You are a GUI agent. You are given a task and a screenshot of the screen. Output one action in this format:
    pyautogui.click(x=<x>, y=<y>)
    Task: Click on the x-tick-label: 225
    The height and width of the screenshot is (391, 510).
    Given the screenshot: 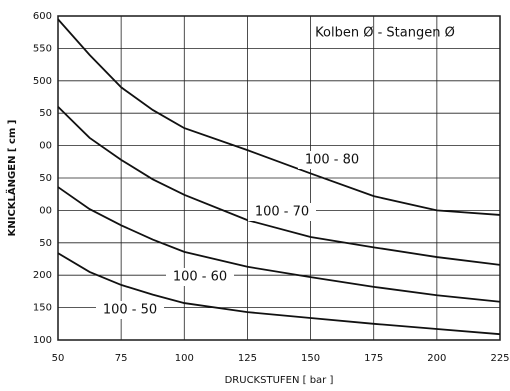 What is the action you would take?
    pyautogui.click(x=499, y=358)
    